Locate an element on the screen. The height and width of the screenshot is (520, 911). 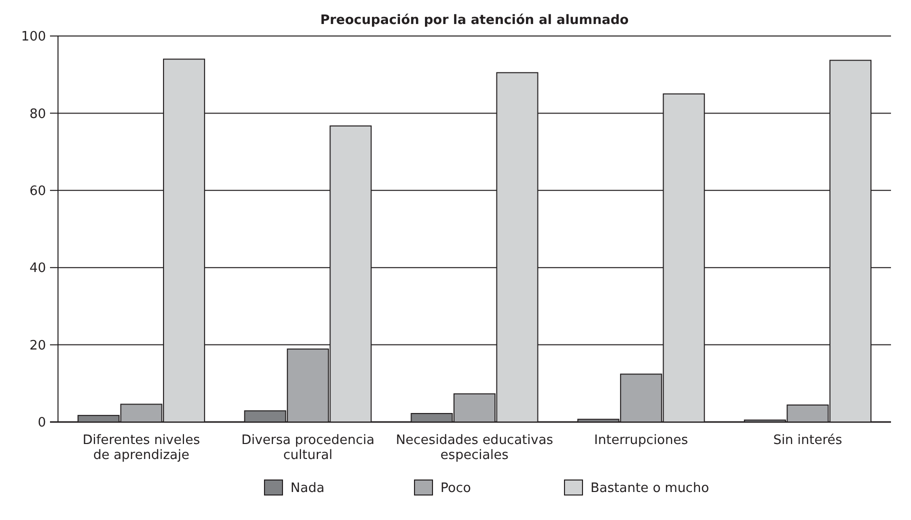
y-tick-label: 0 is located at coordinates (42, 423).